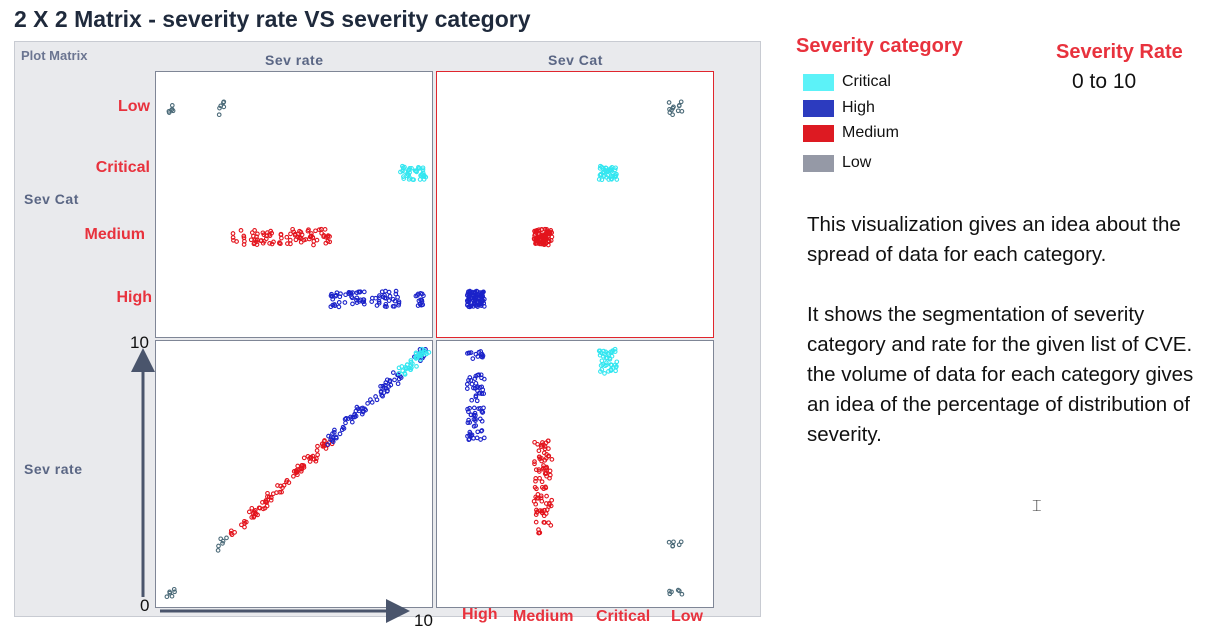 This screenshot has height=631, width=1231. Describe the element at coordinates (837, 163) in the screenshot. I see `legend-item-low: Low` at that location.